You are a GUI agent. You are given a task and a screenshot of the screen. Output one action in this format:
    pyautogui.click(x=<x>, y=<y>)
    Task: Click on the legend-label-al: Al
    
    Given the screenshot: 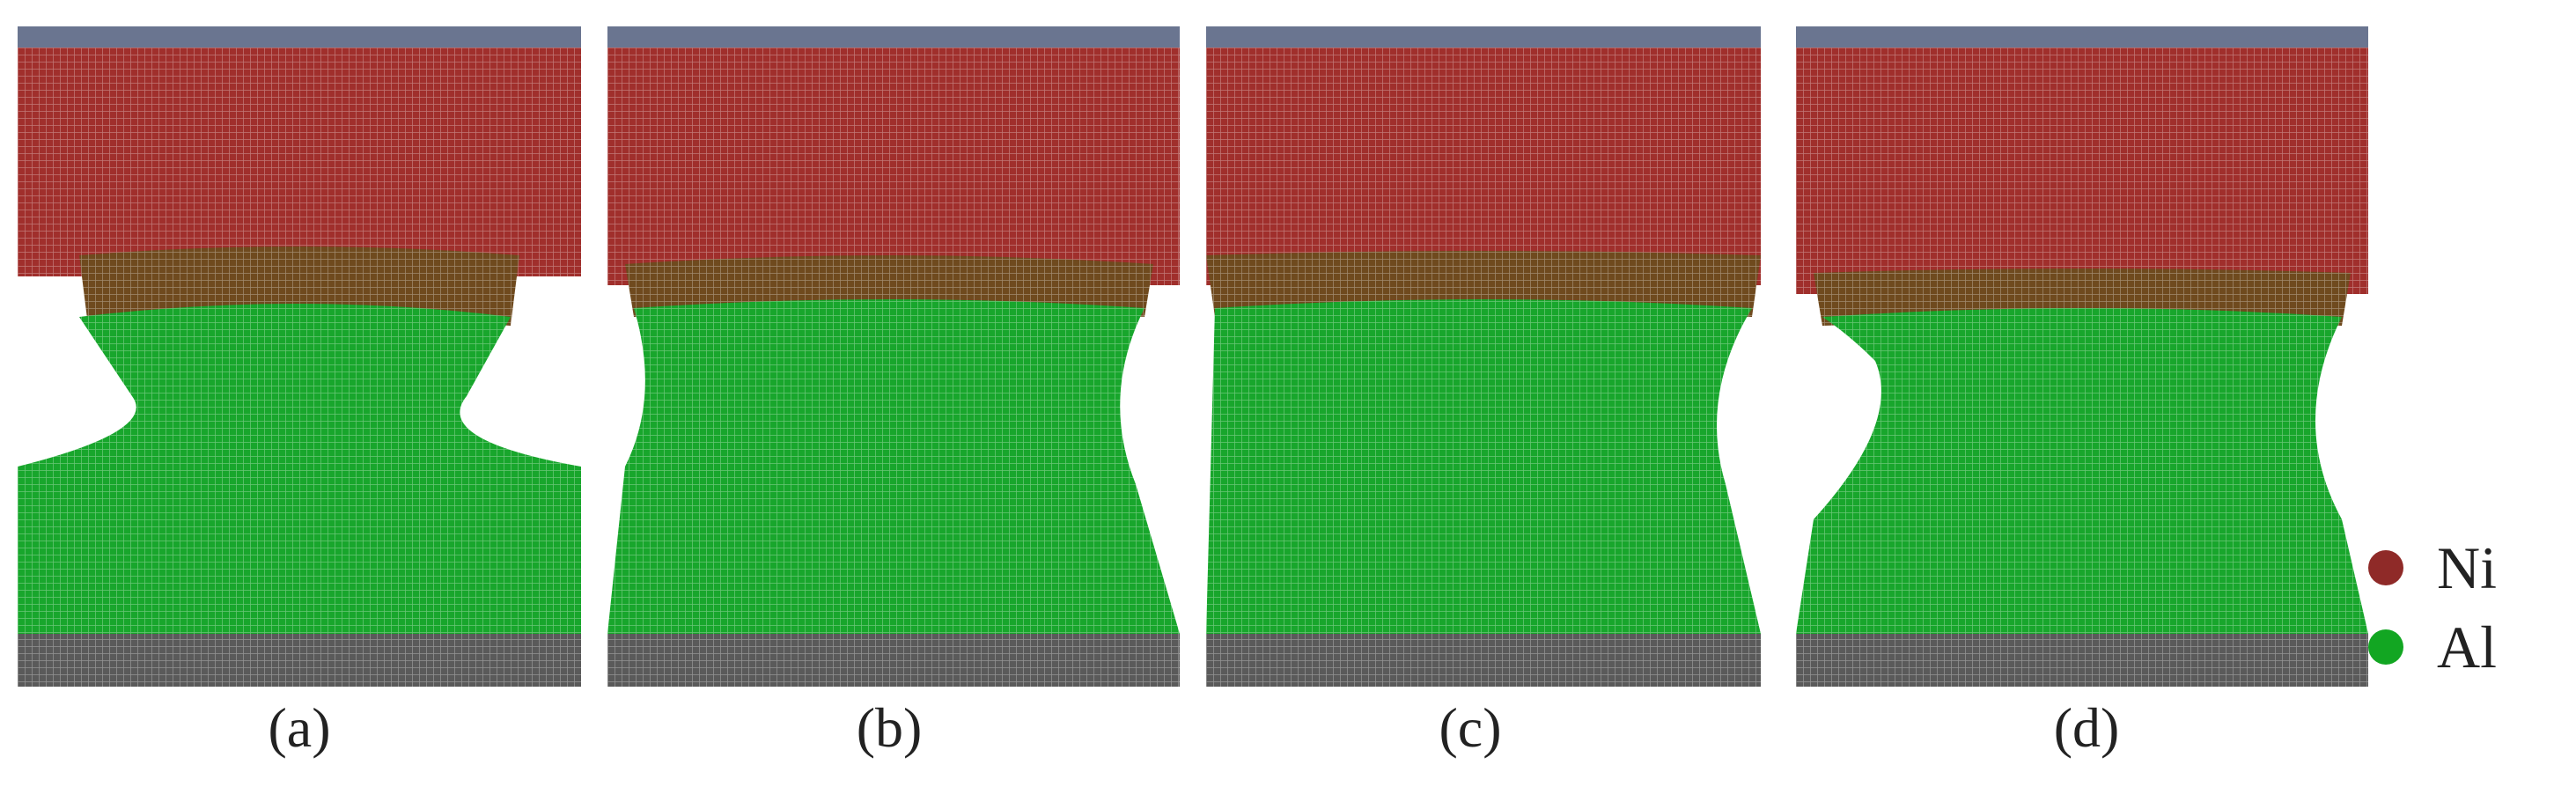 What is the action you would take?
    pyautogui.click(x=2467, y=646)
    